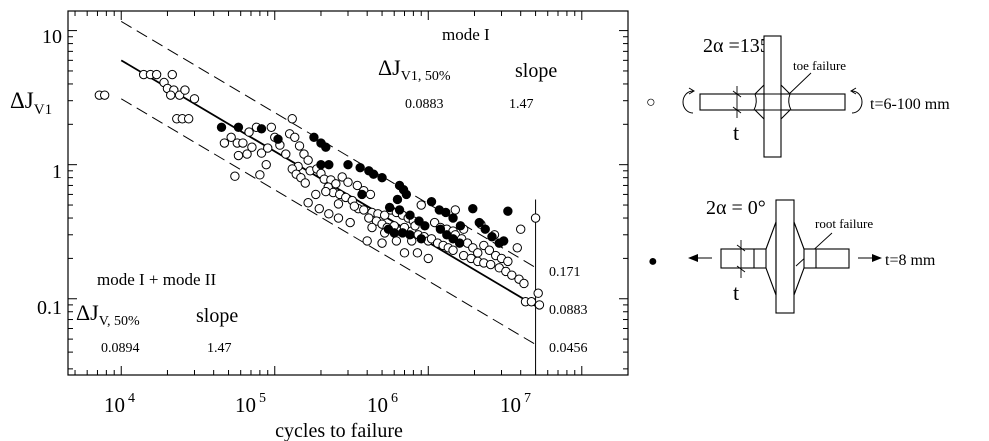 The height and width of the screenshot is (441, 989). What do you see at coordinates (857, 102) in the screenshot?
I see `moment-arrow-right-icon` at bounding box center [857, 102].